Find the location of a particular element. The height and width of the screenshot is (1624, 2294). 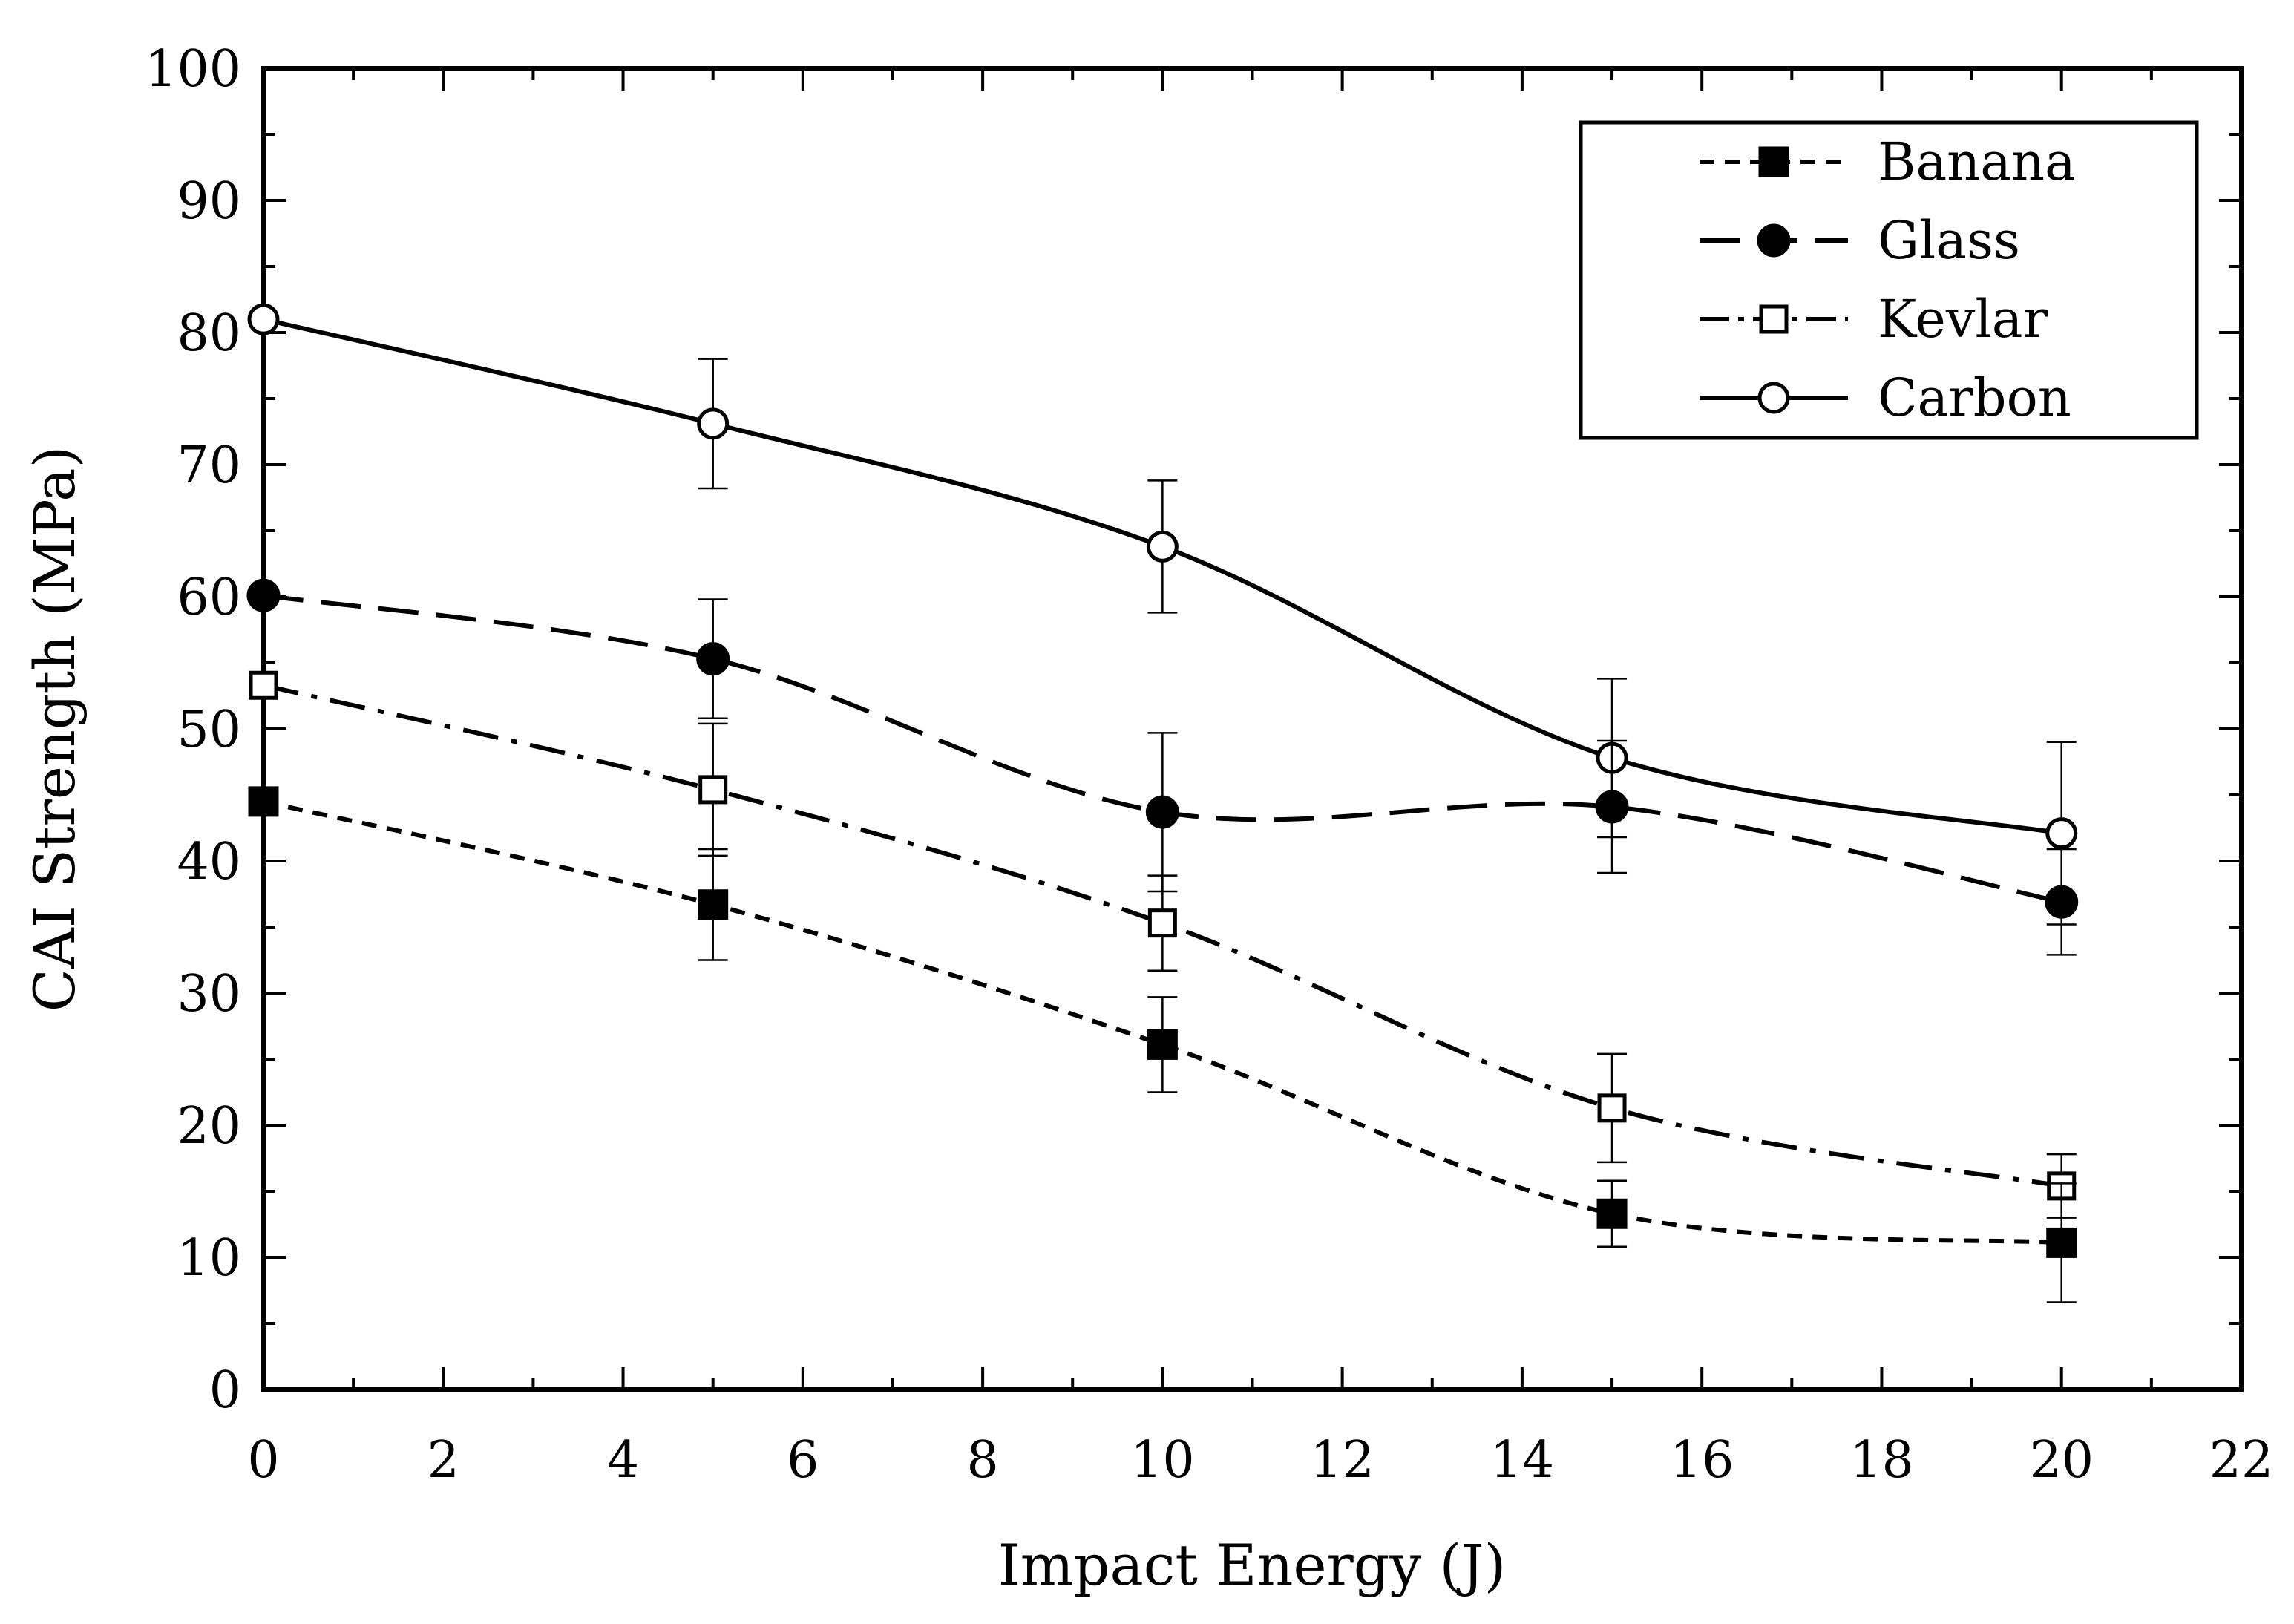

x-axis-label: Impact Energy (J) is located at coordinates (1252, 1565).